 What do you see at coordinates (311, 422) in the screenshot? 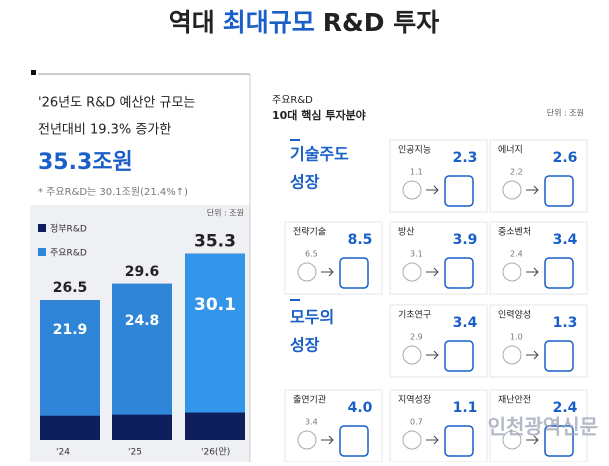
I see `card-from: 3.4` at bounding box center [311, 422].